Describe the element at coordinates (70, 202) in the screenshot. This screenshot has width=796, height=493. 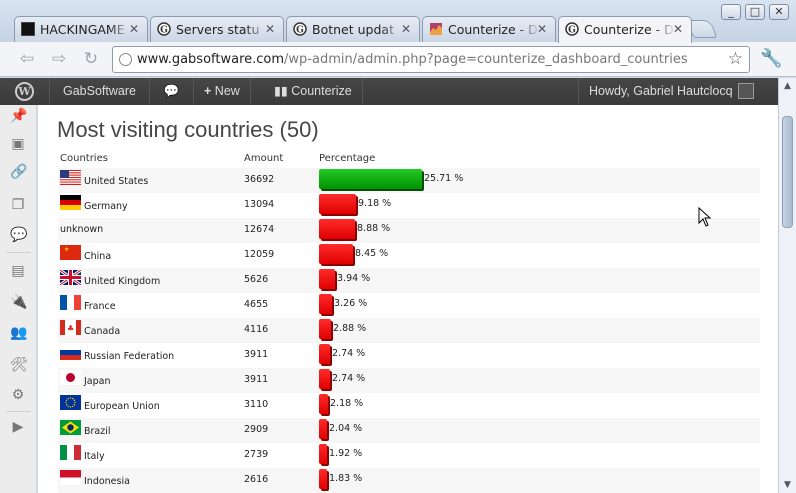
I see `de-flag-icon` at that location.